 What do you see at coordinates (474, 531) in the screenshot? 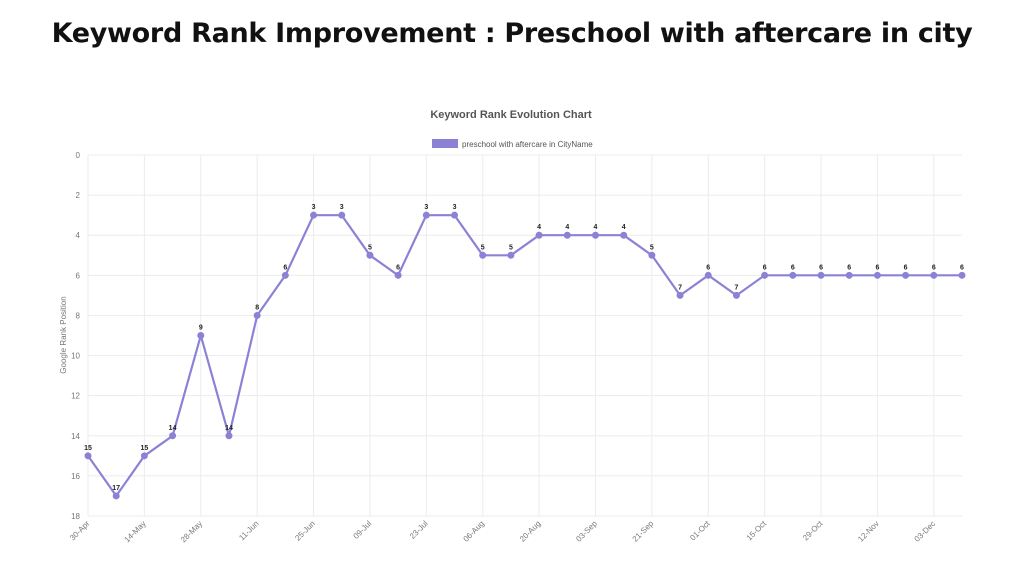
I see `x-tick-label: 06-Aug` at bounding box center [474, 531].